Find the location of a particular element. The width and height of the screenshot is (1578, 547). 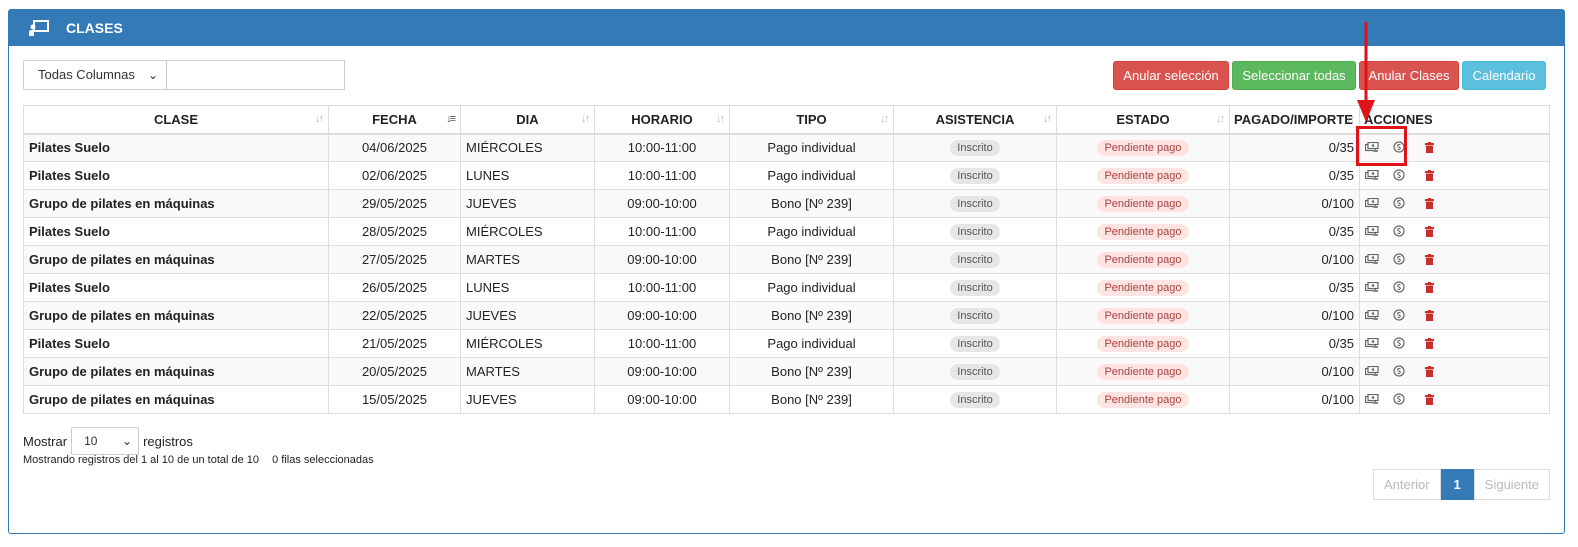

pagination: Anterior 1 Siguiente is located at coordinates (1461, 484).